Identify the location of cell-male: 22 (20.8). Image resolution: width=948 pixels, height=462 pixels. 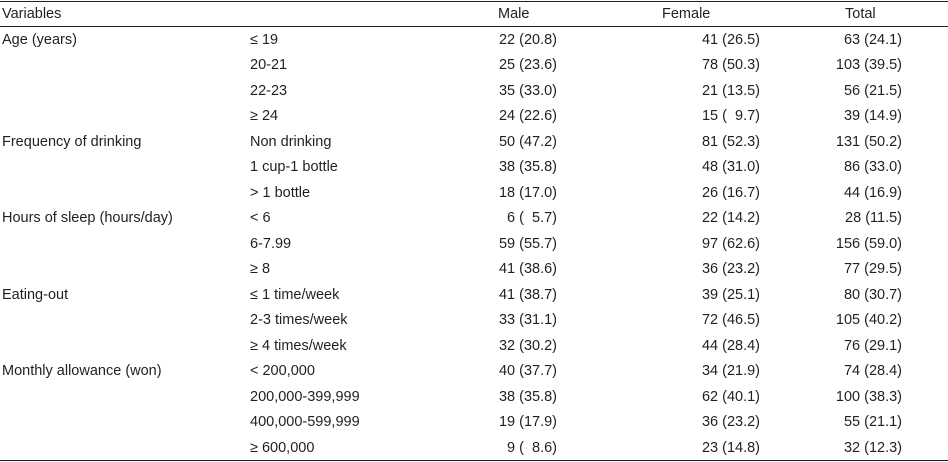
(527, 39).